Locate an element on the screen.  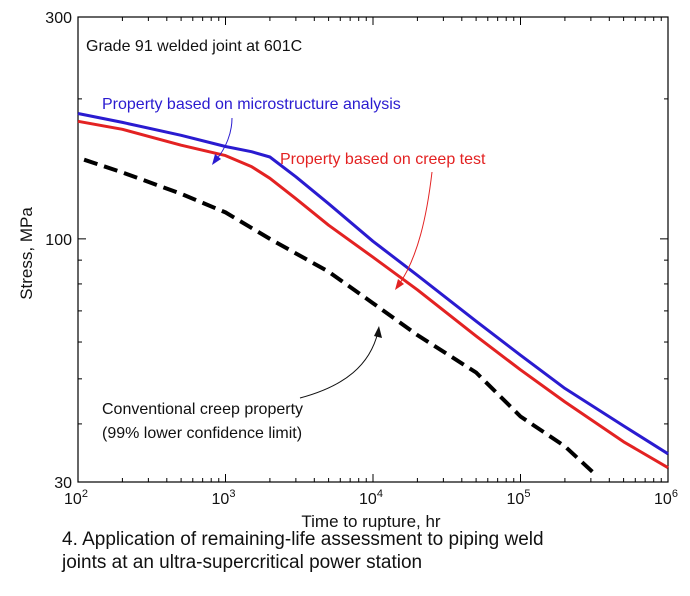
pointer-conventional is located at coordinates (339, 365).